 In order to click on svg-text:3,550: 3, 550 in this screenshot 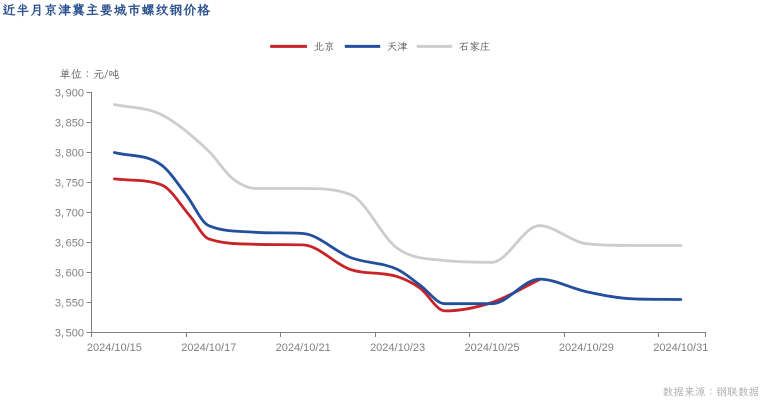, I will do `click(69, 303)`.